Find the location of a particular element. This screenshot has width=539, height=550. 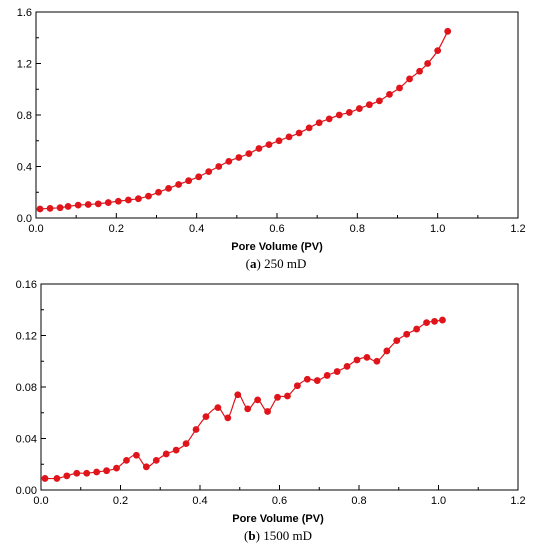

x-tick-label: 1.2 is located at coordinates (517, 501).